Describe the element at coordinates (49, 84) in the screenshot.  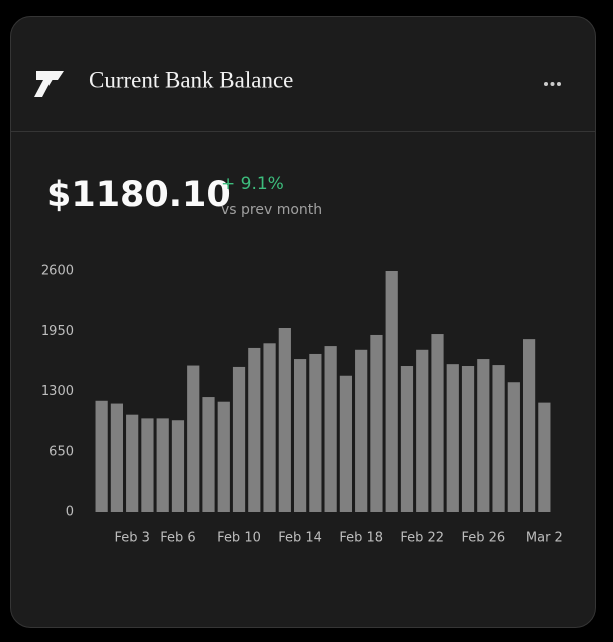
I see `logo` at that location.